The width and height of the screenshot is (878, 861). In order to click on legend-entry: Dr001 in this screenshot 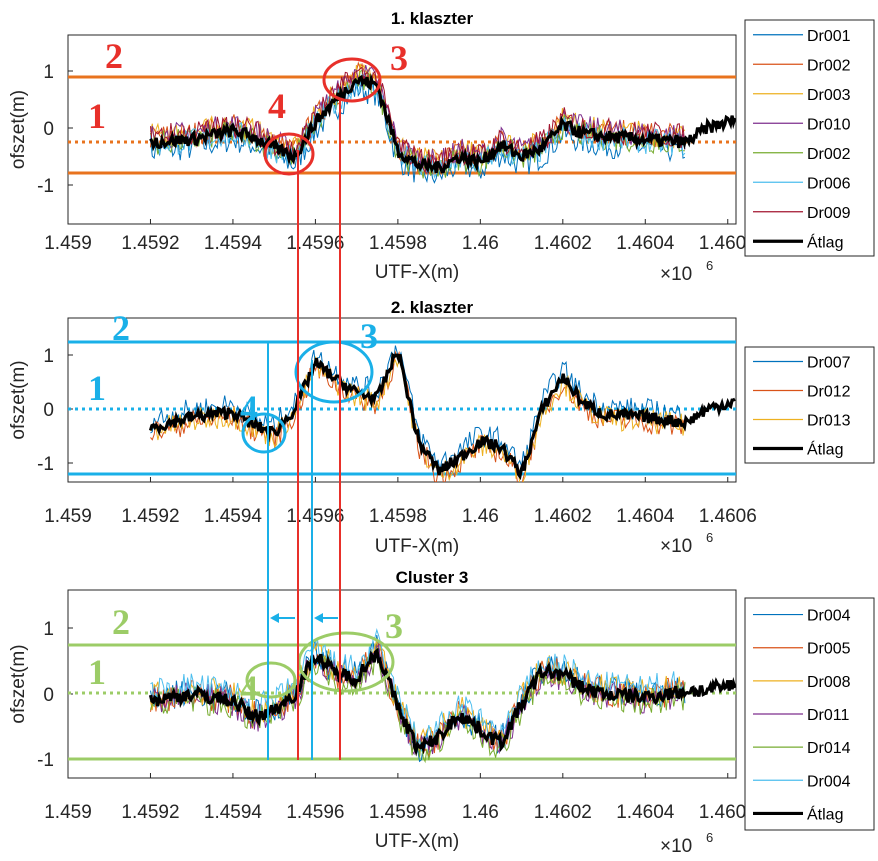, I will do `click(829, 36)`.